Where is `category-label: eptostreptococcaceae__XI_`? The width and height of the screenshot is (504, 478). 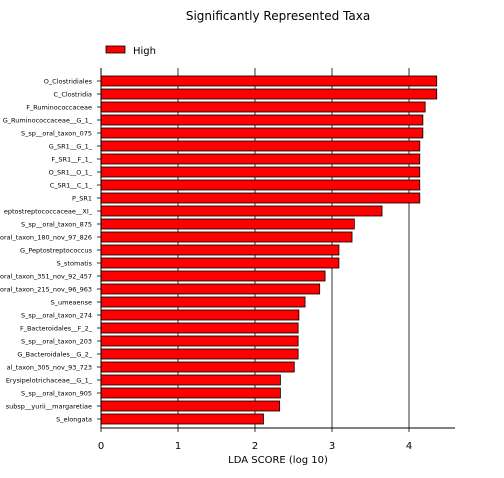
category-label: eptostreptococcaceae__XI_ is located at coordinates (48, 212).